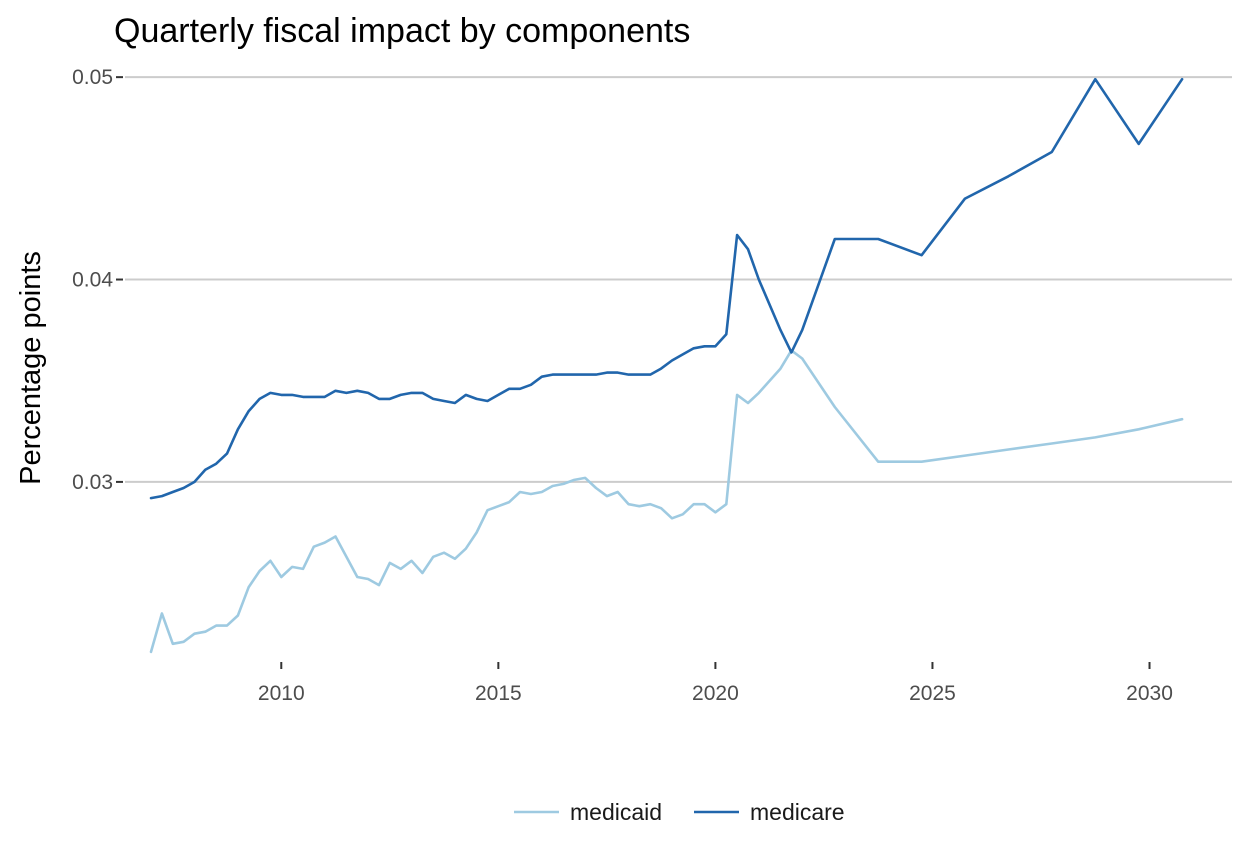 The height and width of the screenshot is (864, 1248). I want to click on x-tick-label: 2025, so click(932, 693).